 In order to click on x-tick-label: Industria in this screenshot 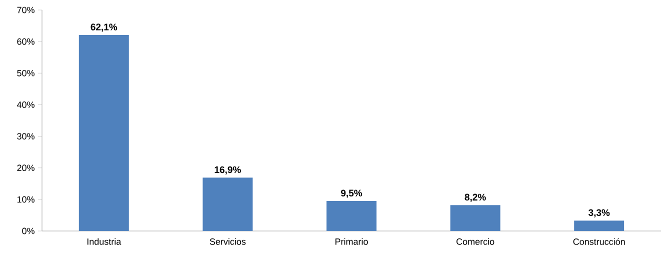, I will do `click(104, 241)`.